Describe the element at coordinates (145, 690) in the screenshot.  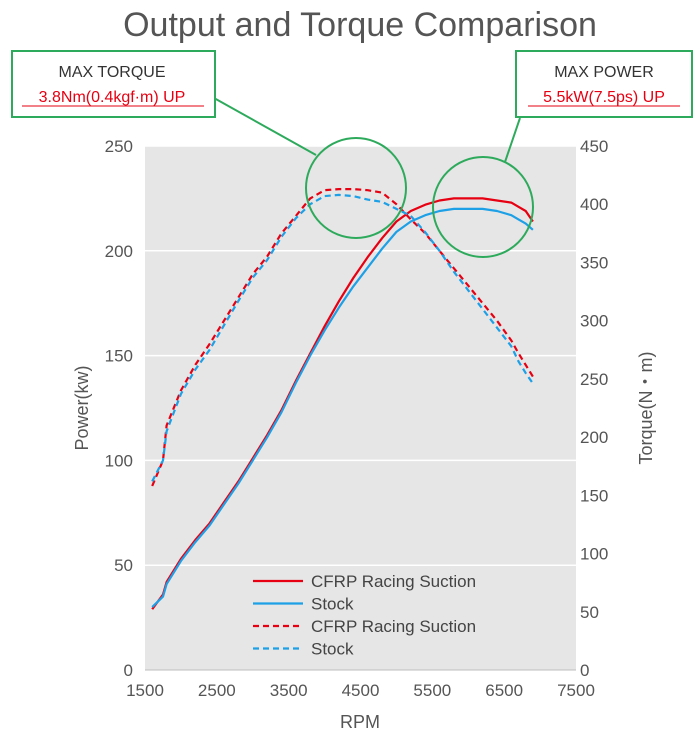
I see `x-tick-label: 1500` at that location.